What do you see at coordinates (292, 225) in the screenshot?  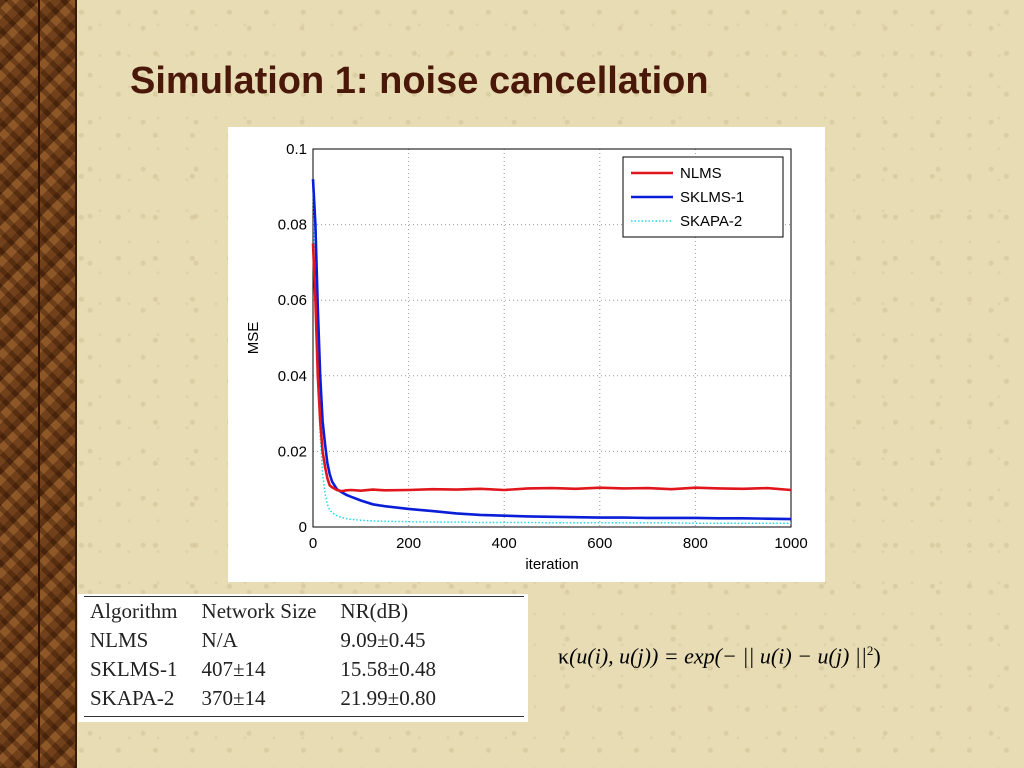 I see `y-tick-label: 0.08` at bounding box center [292, 225].